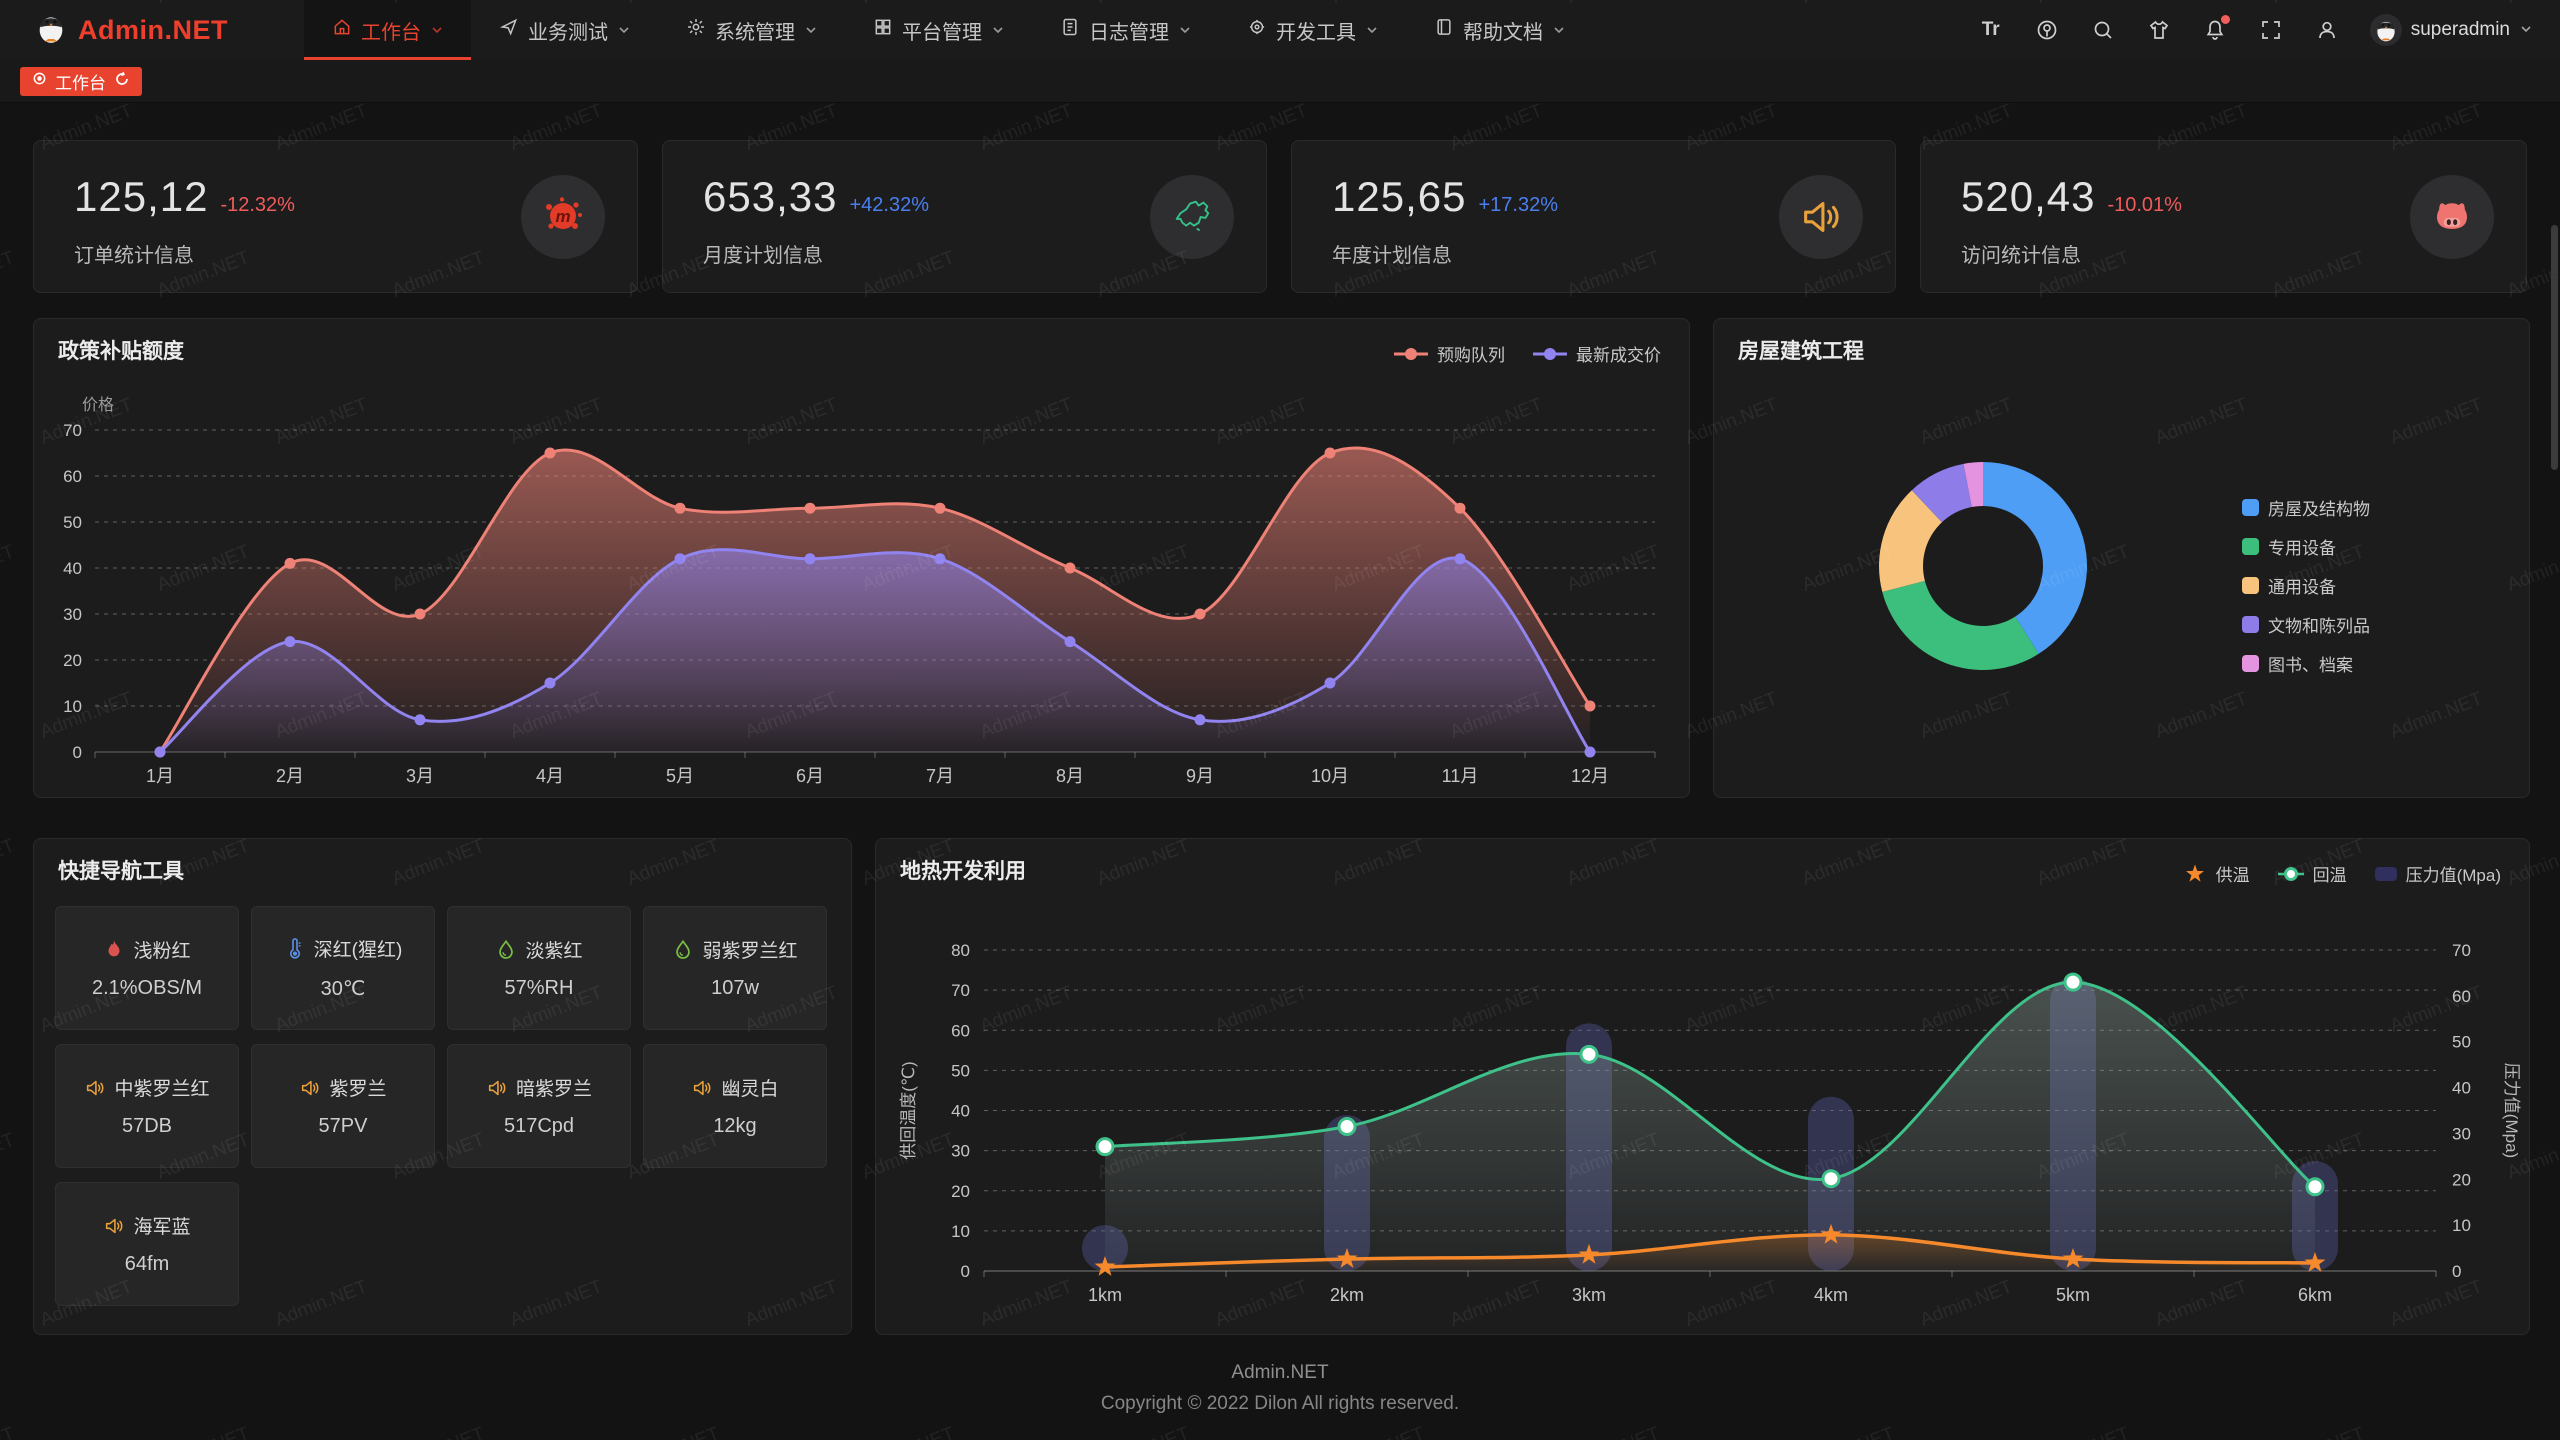 This screenshot has height=1440, width=2560. I want to click on stat-card-orders: 125,12 -12.32% 订单统计信息 m, so click(335, 216).